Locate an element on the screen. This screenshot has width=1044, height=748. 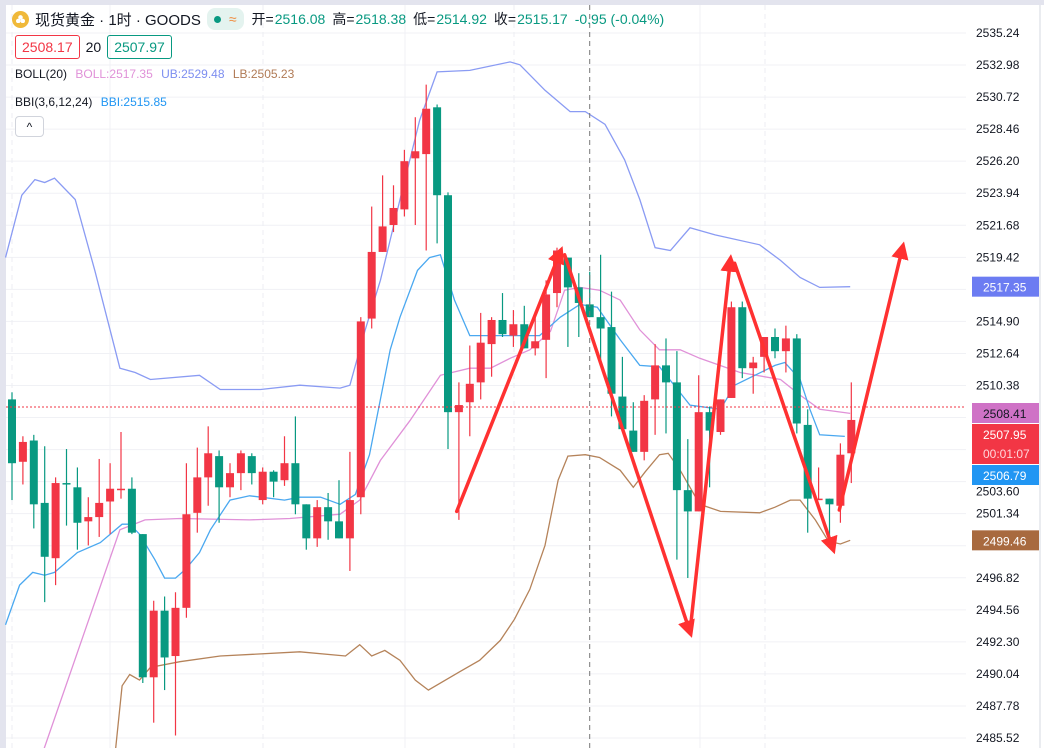
price-badge: 2506.79 is located at coordinates (1005, 475).